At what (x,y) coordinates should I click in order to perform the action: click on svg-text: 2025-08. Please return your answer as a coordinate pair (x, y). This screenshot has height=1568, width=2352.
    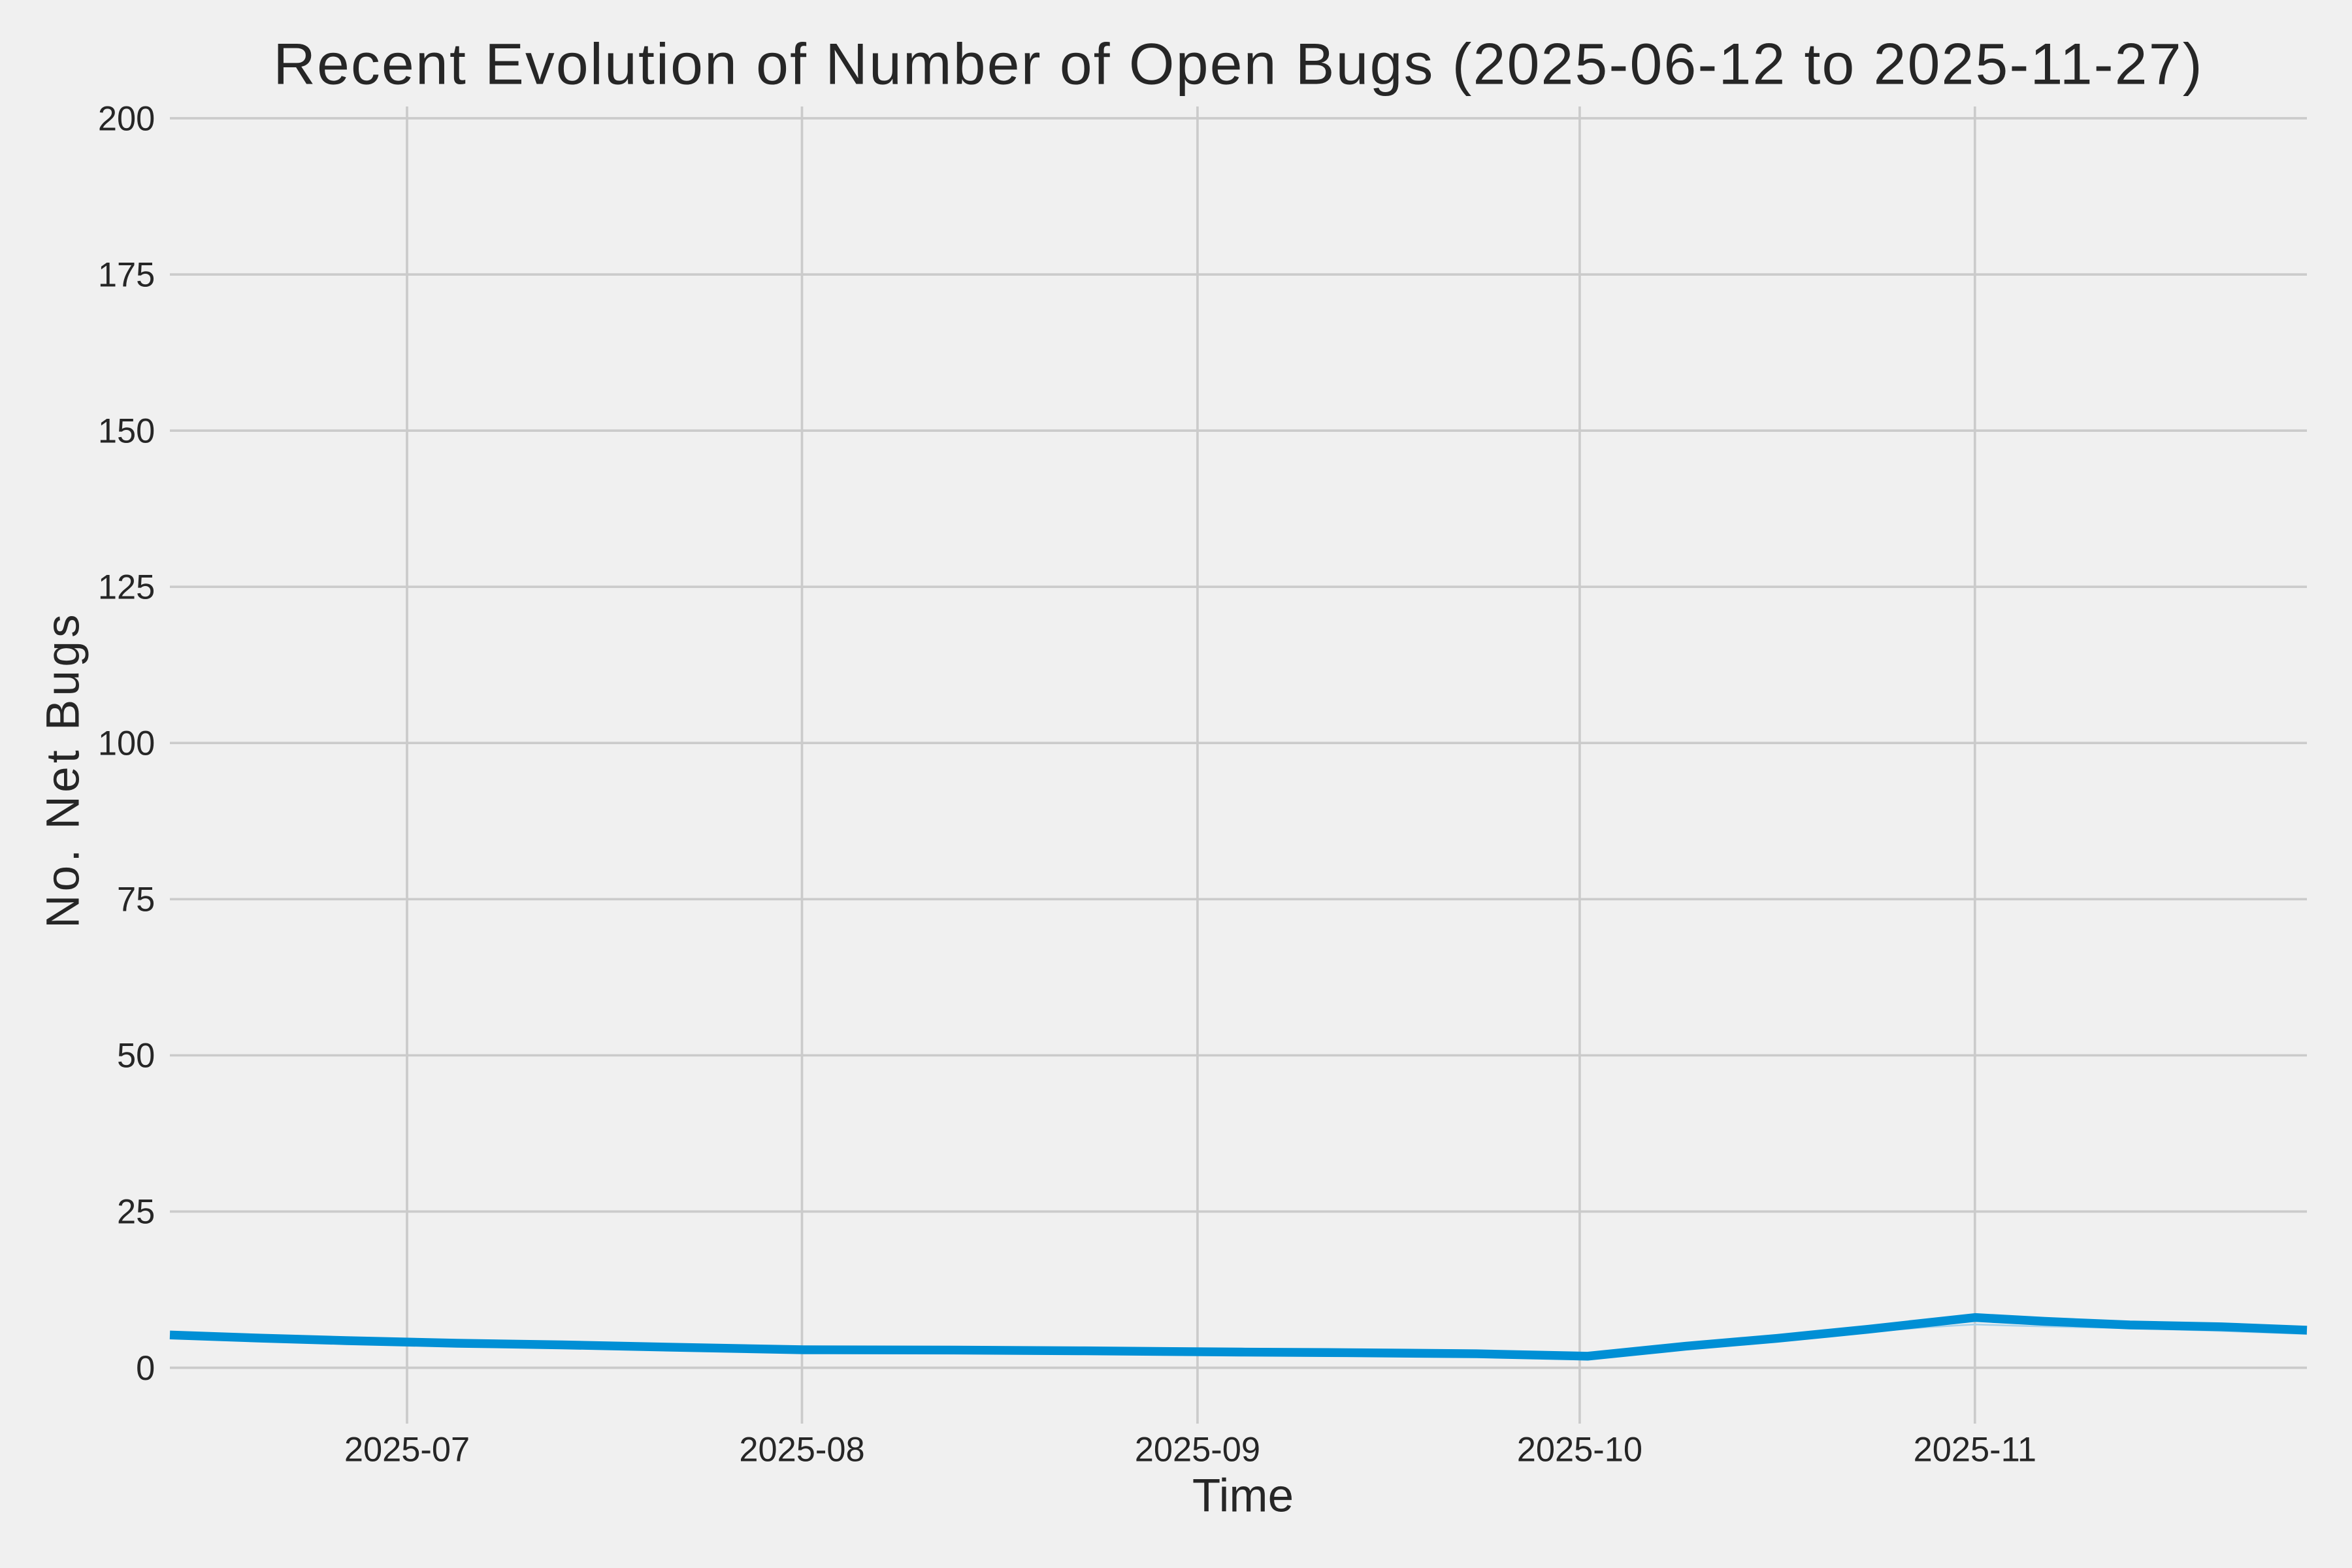
    Looking at the image, I should click on (801, 1450).